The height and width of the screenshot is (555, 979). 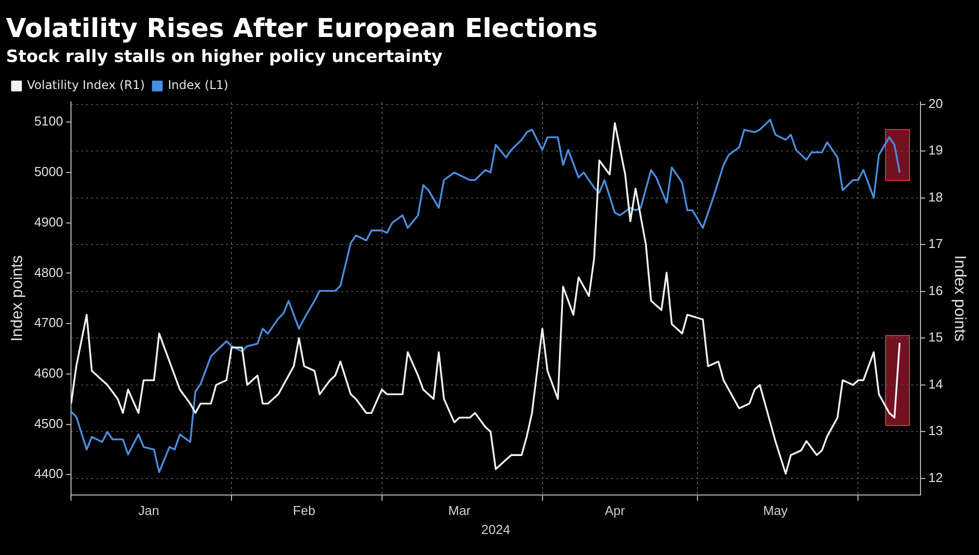 What do you see at coordinates (198, 85) in the screenshot?
I see `legend-label: Index (L1)` at bounding box center [198, 85].